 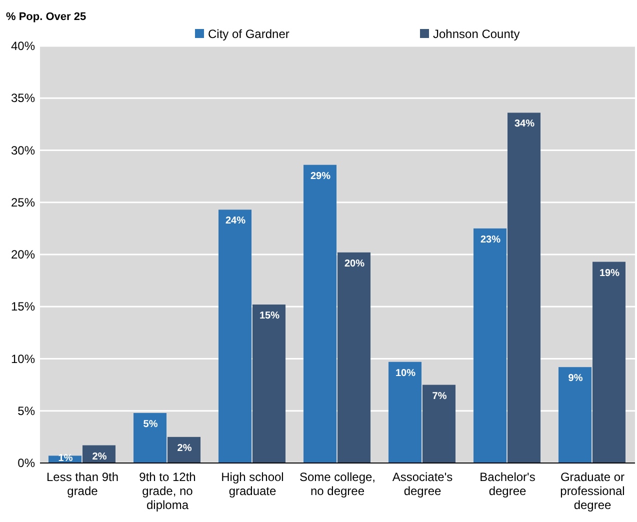 What do you see at coordinates (23, 255) in the screenshot?
I see `y-tick-label: 20%` at bounding box center [23, 255].